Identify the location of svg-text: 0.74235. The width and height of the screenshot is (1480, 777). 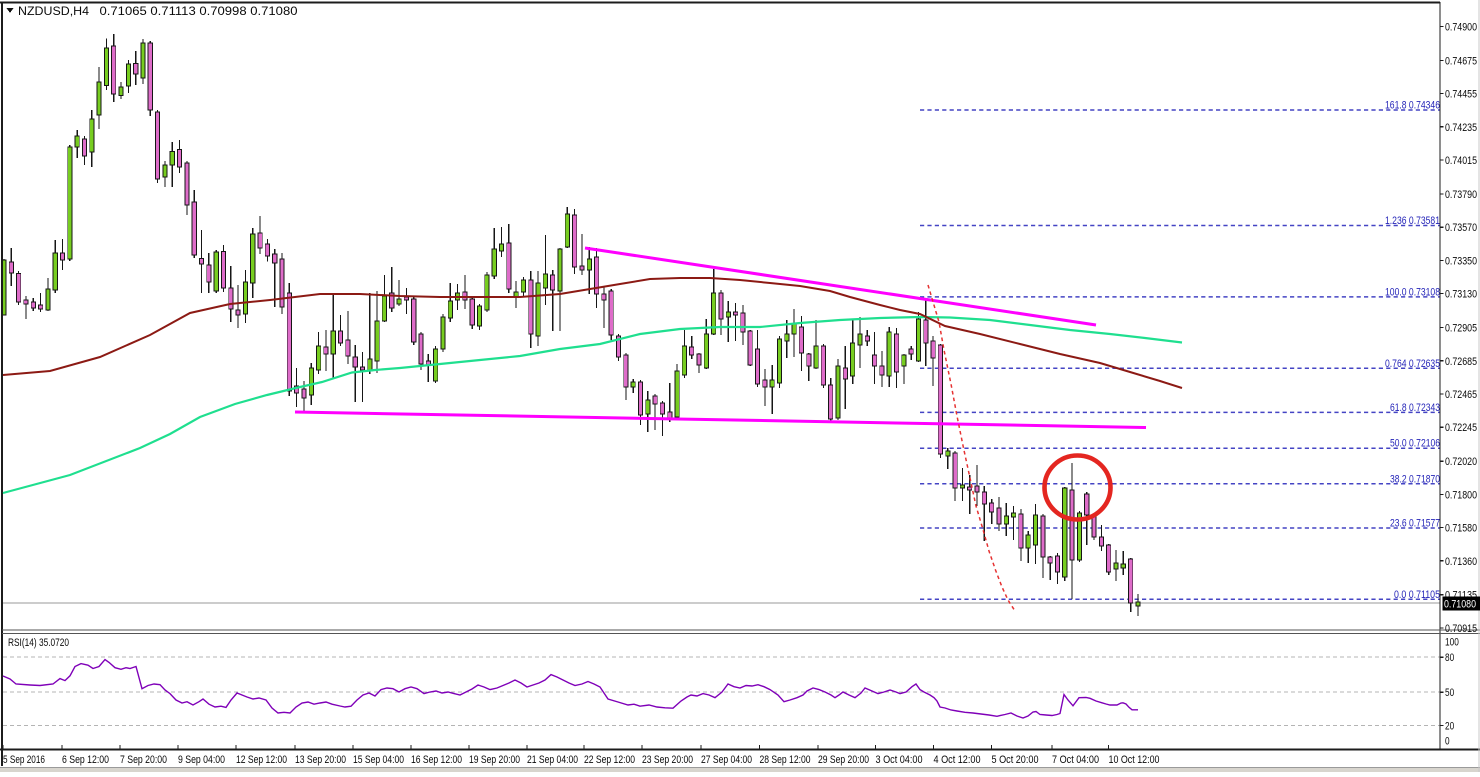
(1461, 128).